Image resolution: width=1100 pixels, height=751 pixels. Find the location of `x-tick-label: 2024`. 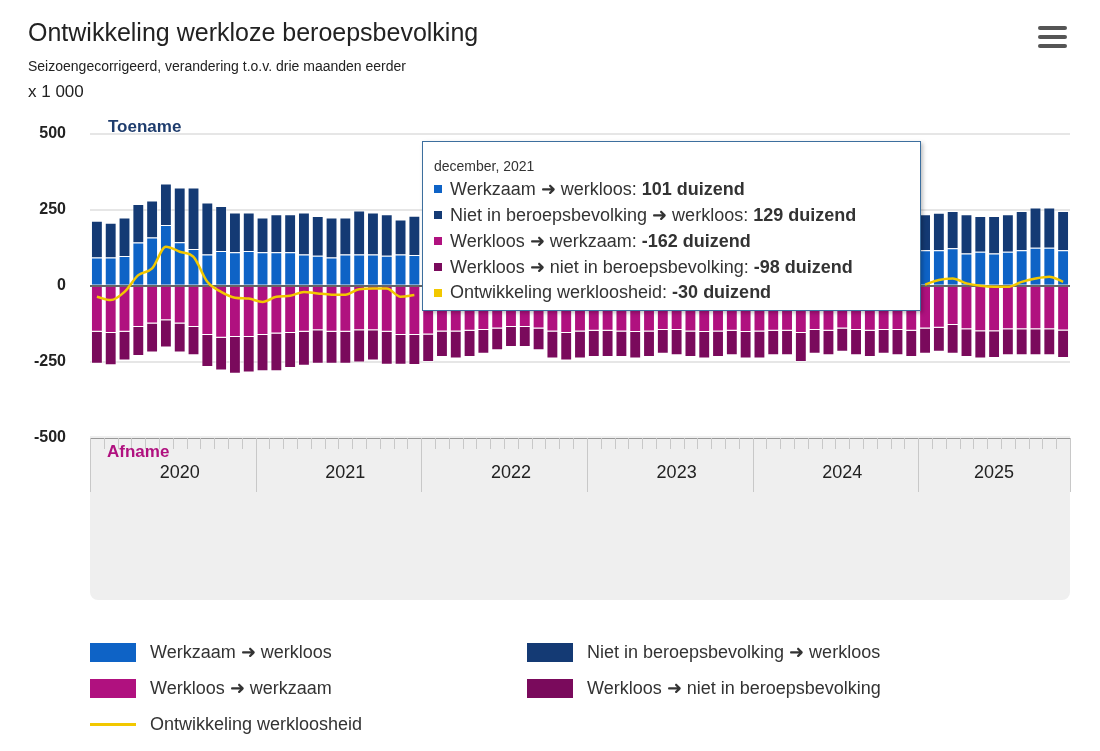

x-tick-label: 2024 is located at coordinates (842, 471).